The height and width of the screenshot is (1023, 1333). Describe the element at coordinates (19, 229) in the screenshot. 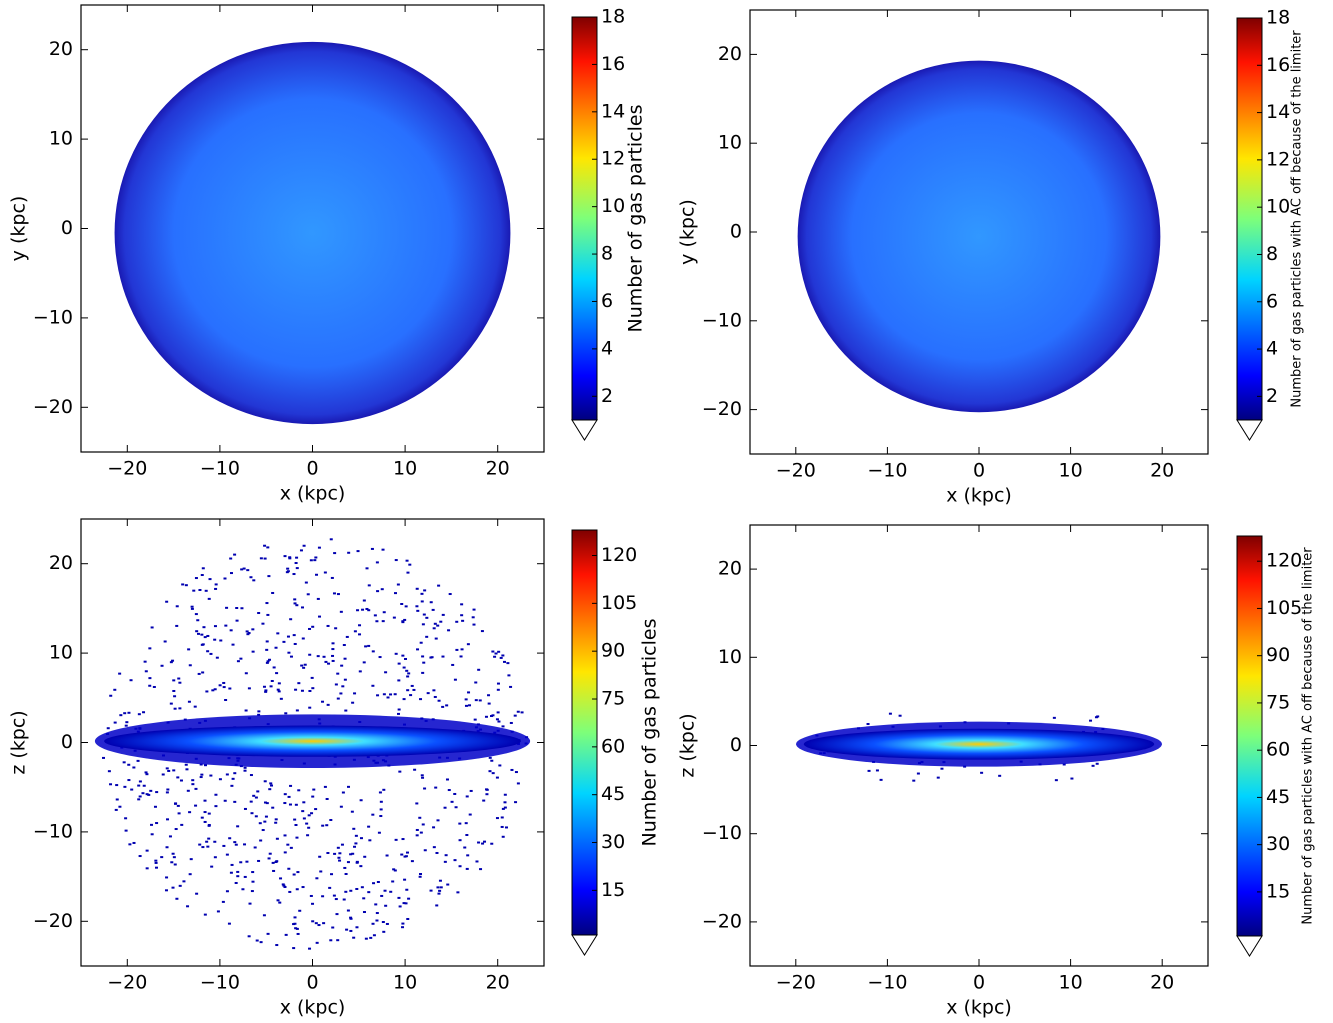

I see `y-axis-label: y (kpc)` at that location.